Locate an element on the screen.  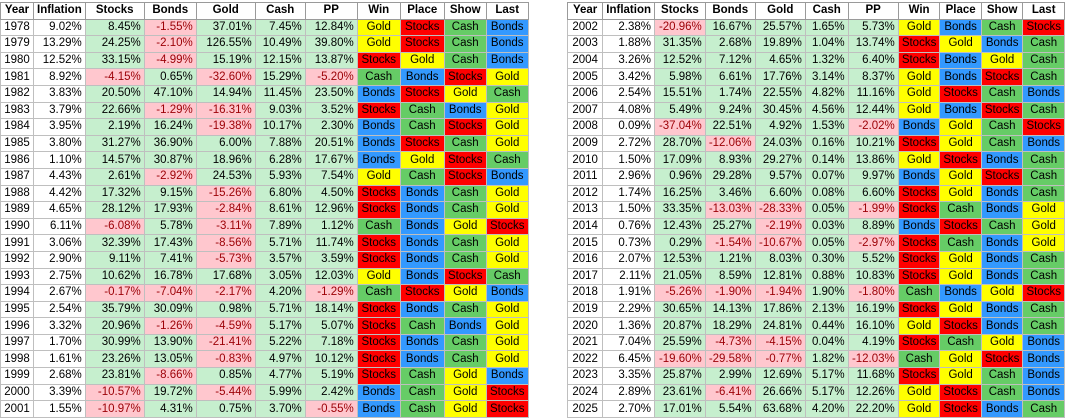
cell-cash: 1.65% is located at coordinates (826, 27).